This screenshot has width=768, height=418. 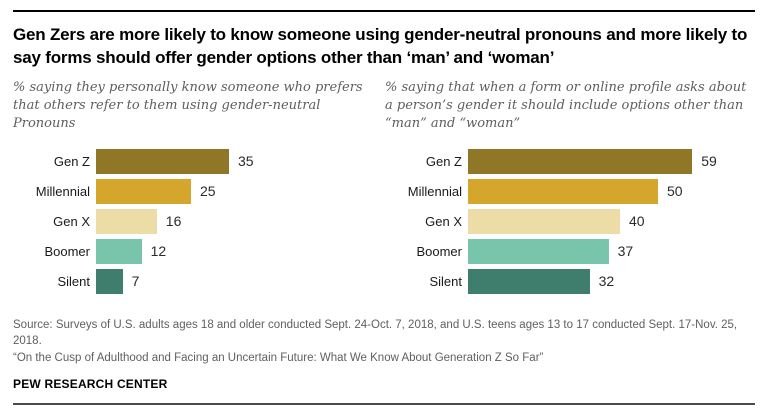 What do you see at coordinates (191, 251) in the screenshot?
I see `chart-row: Boomer 12` at bounding box center [191, 251].